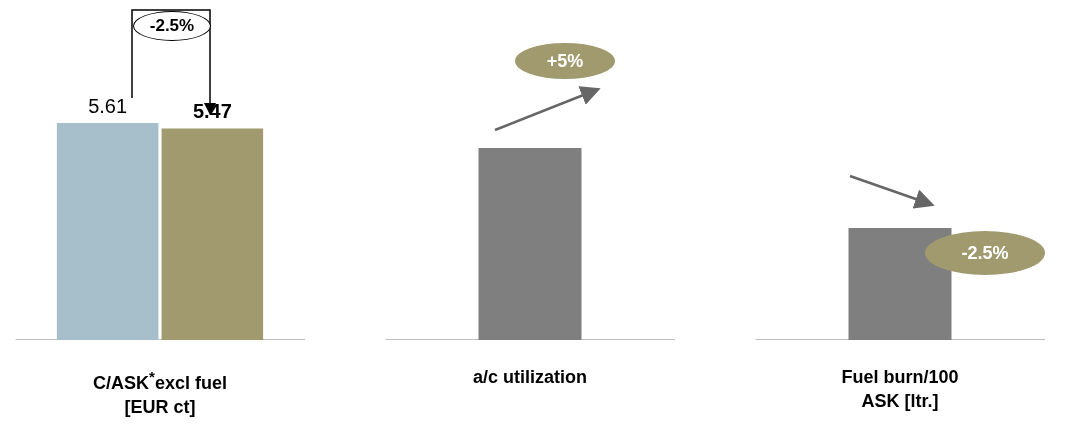  What do you see at coordinates (212, 111) in the screenshot?
I see `data-label: 5.47` at bounding box center [212, 111].